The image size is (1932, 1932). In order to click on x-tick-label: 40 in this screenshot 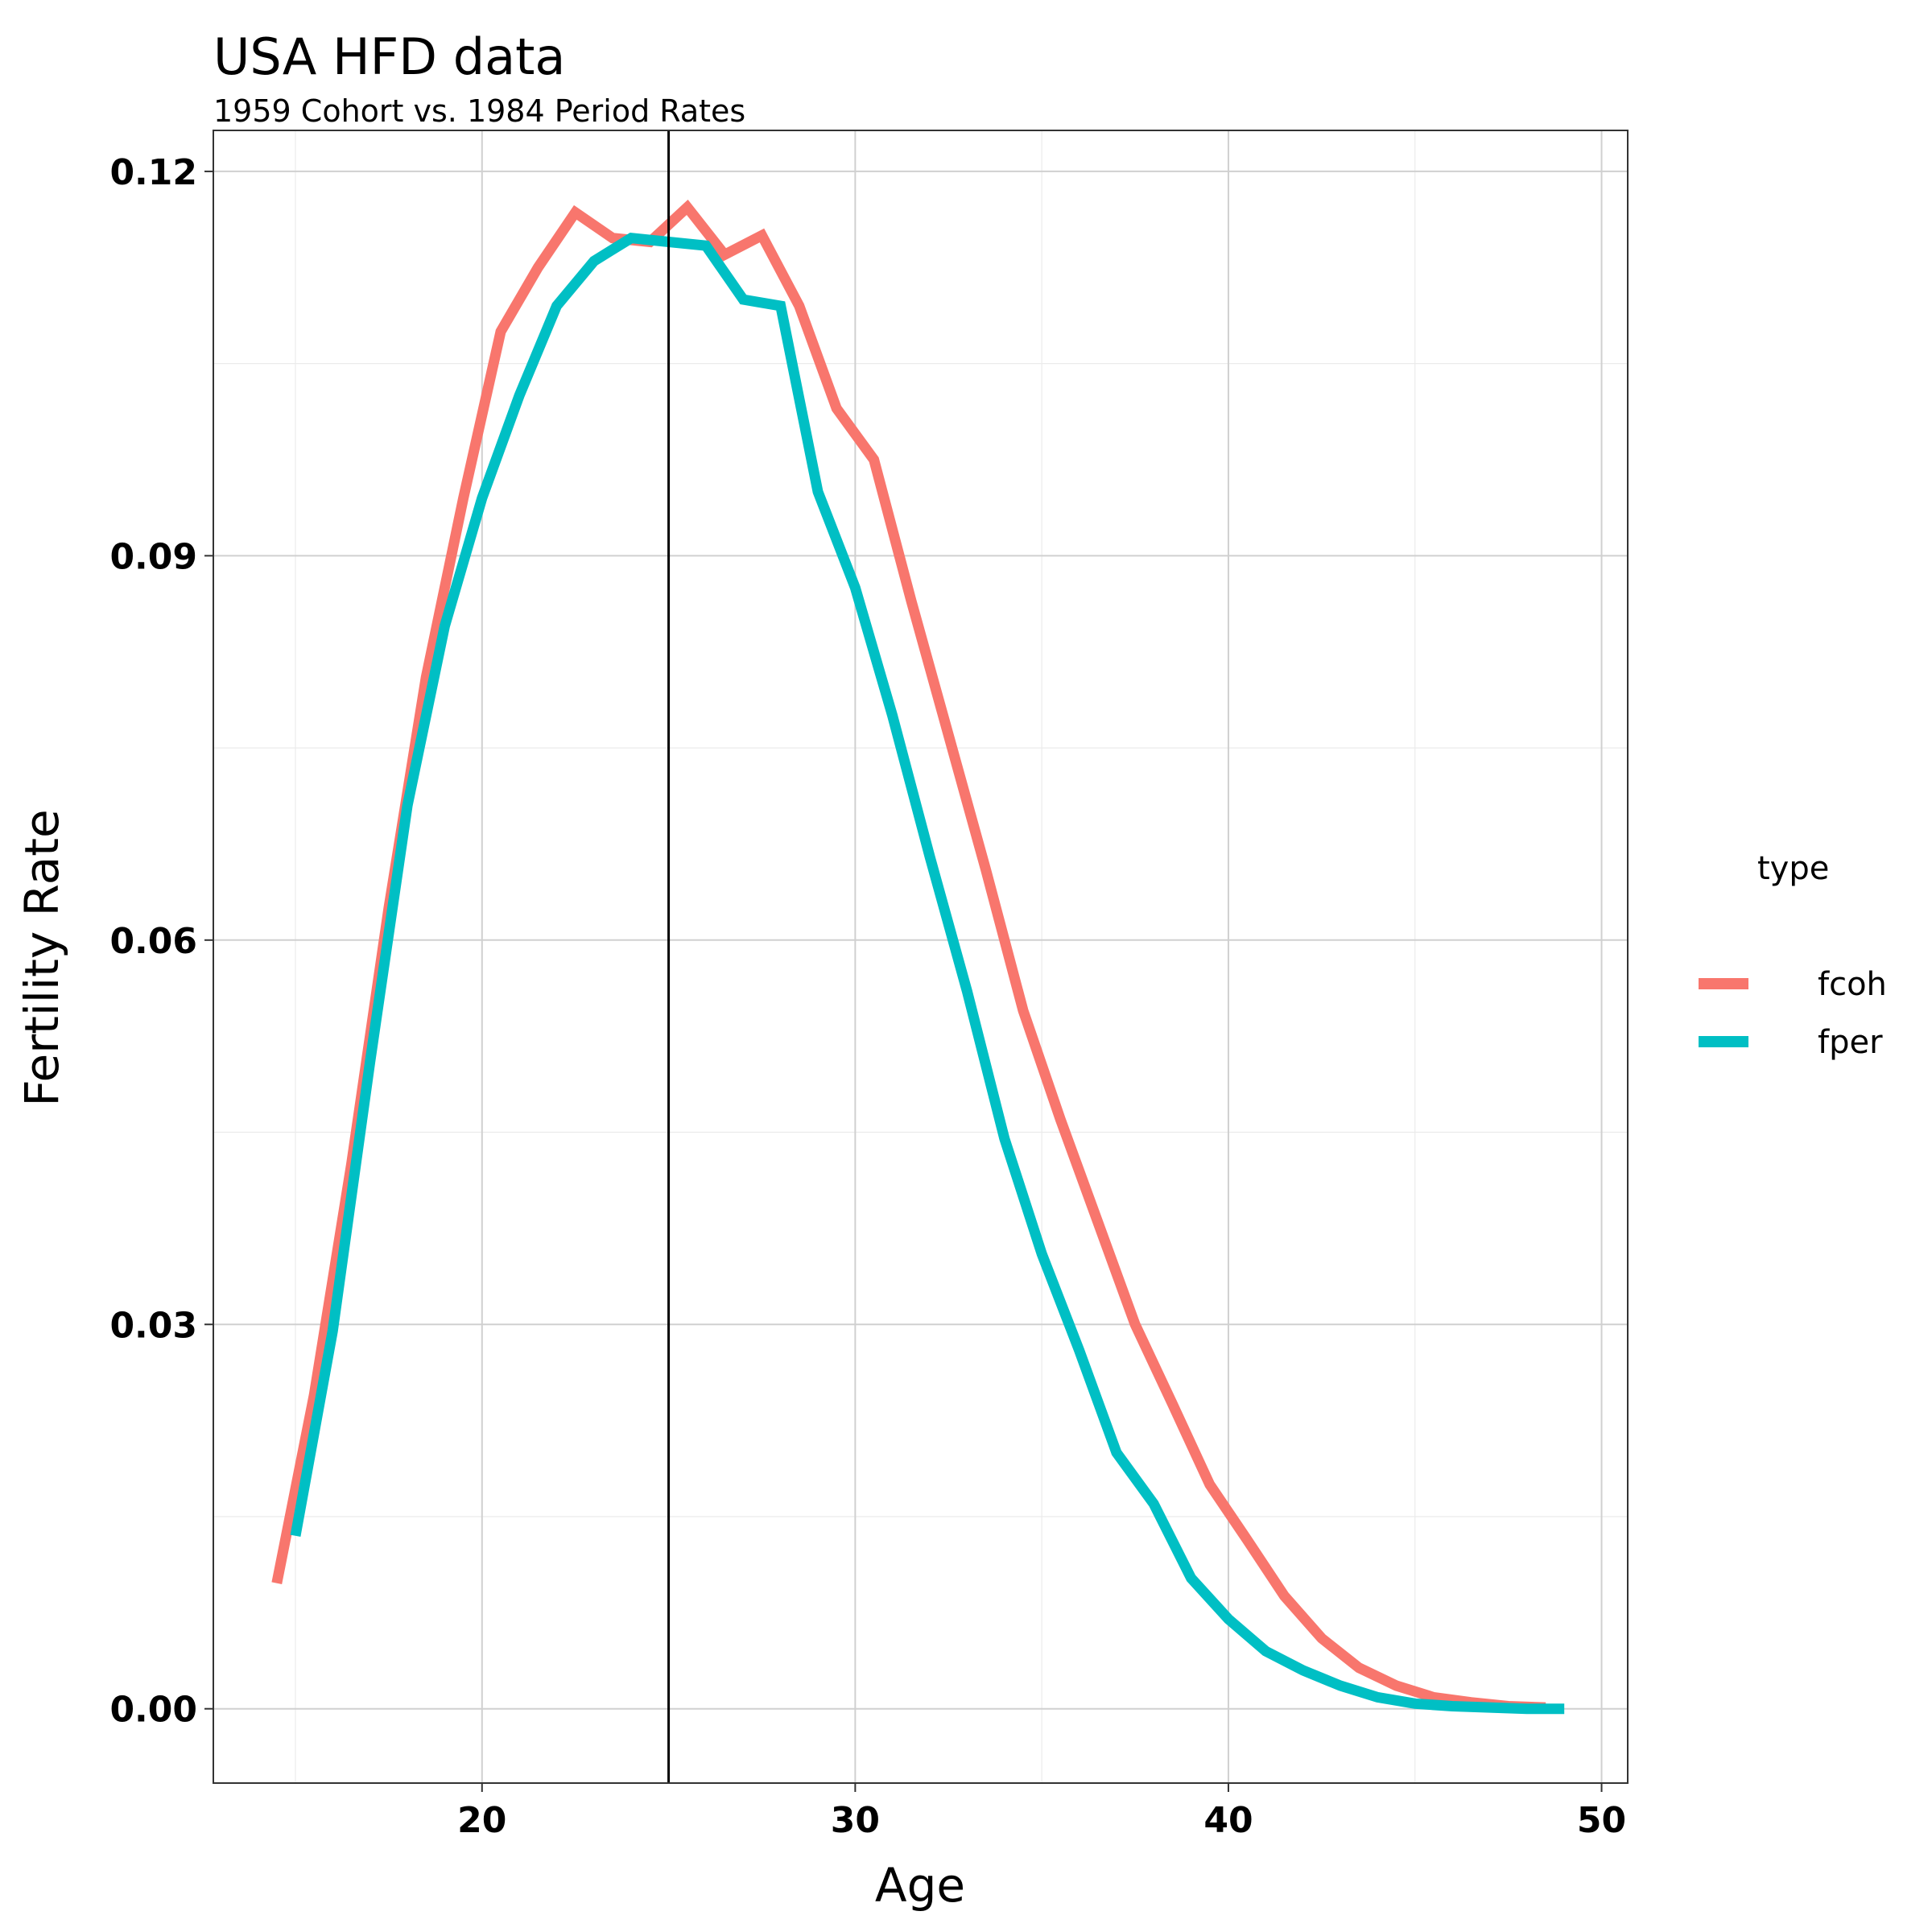, I will do `click(1228, 1820)`.